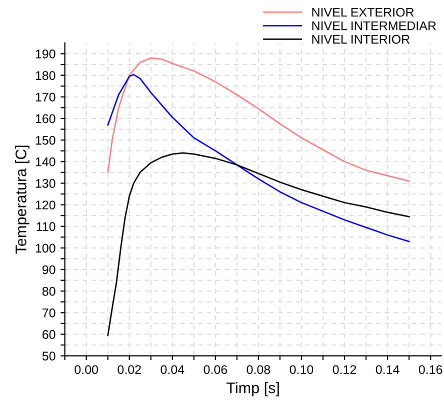 The height and width of the screenshot is (409, 444). What do you see at coordinates (374, 25) in the screenshot?
I see `legend-label: NIVEL INTERMEDIAR` at bounding box center [374, 25].